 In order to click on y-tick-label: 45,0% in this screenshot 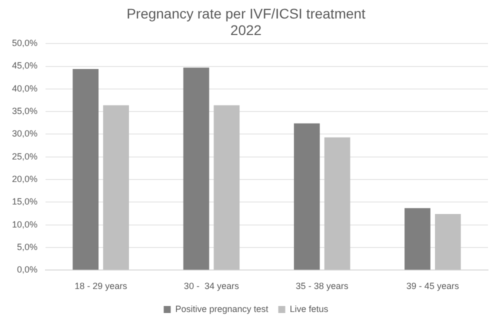, I will do `click(25, 65)`.